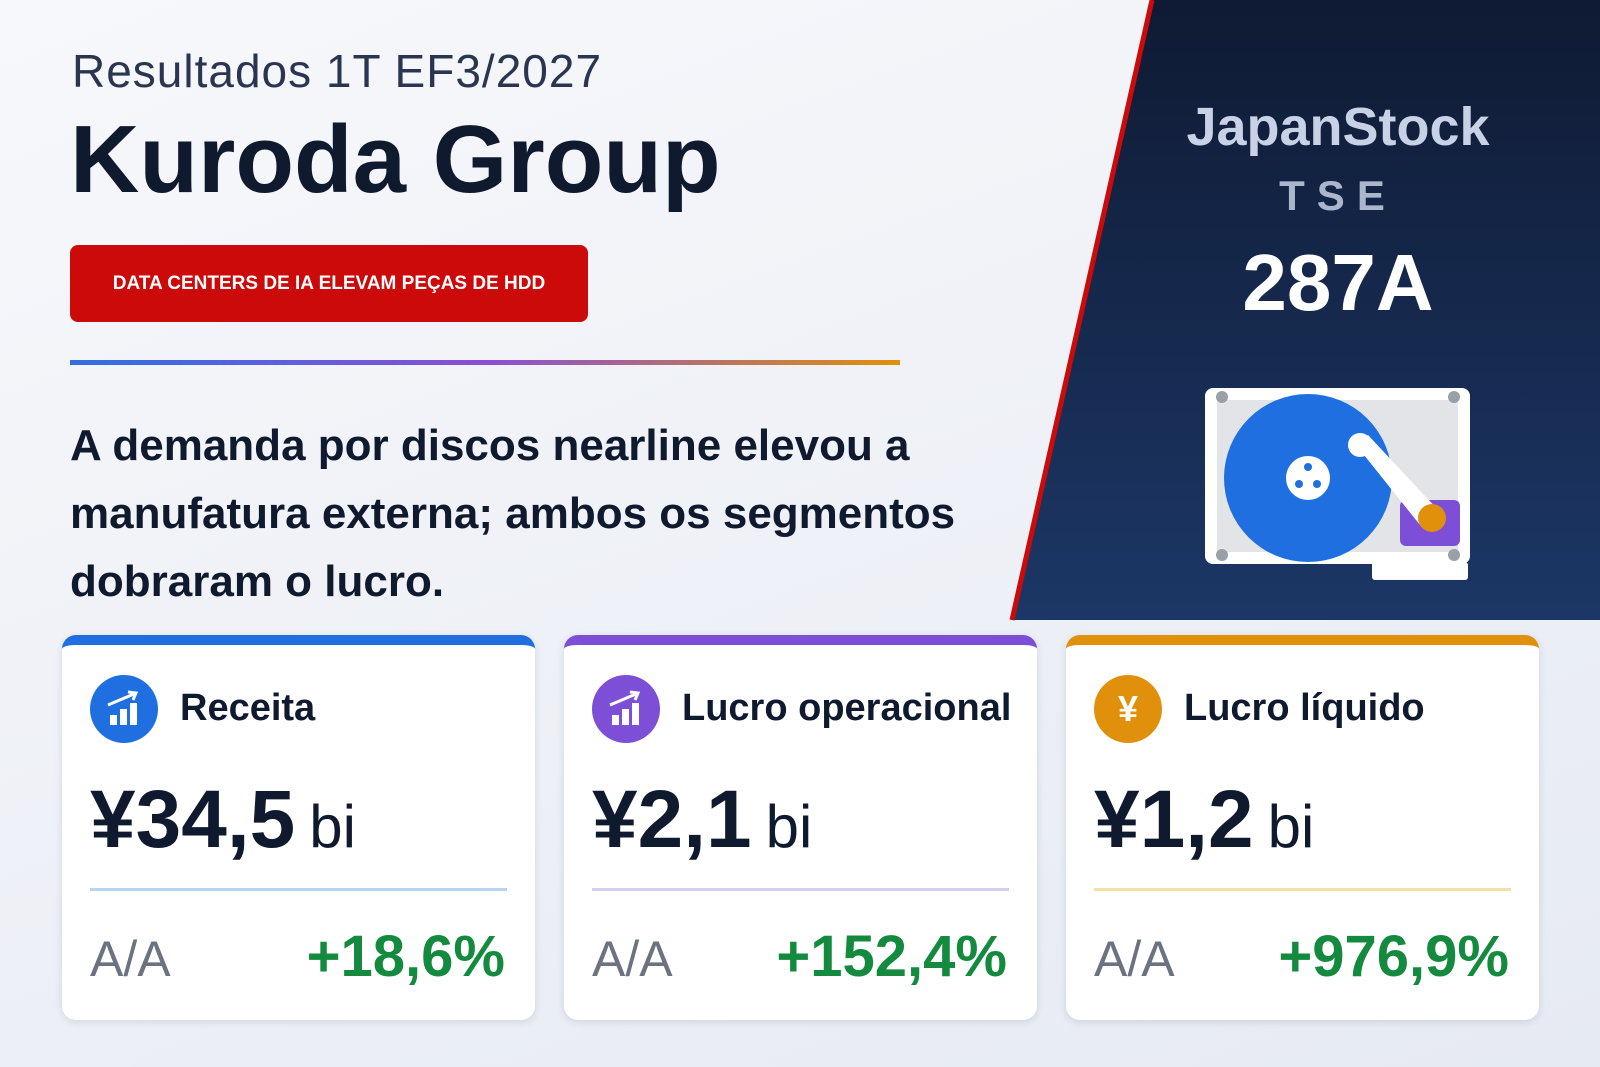 Image resolution: width=1600 pixels, height=1067 pixels. I want to click on subtitle: Resultados 1T EF3/2027, so click(337, 71).